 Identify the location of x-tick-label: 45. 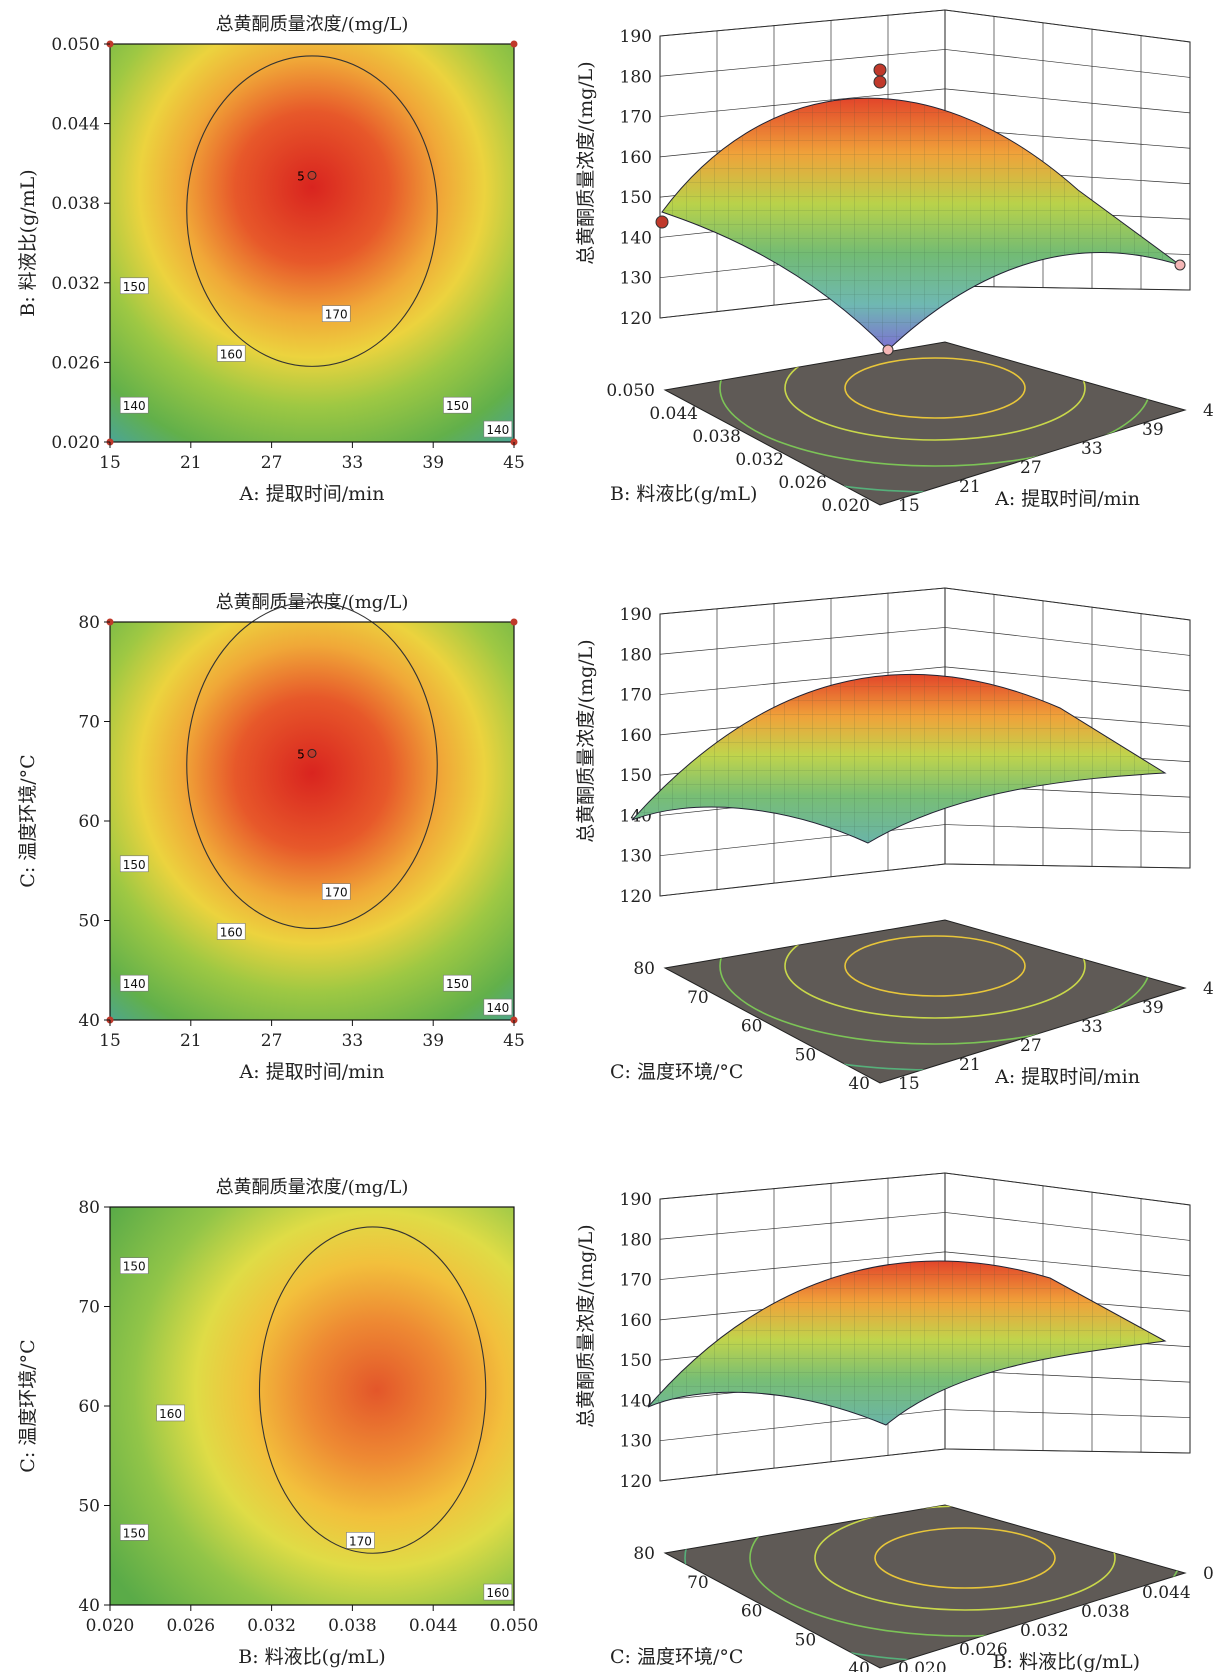
(1209, 989).